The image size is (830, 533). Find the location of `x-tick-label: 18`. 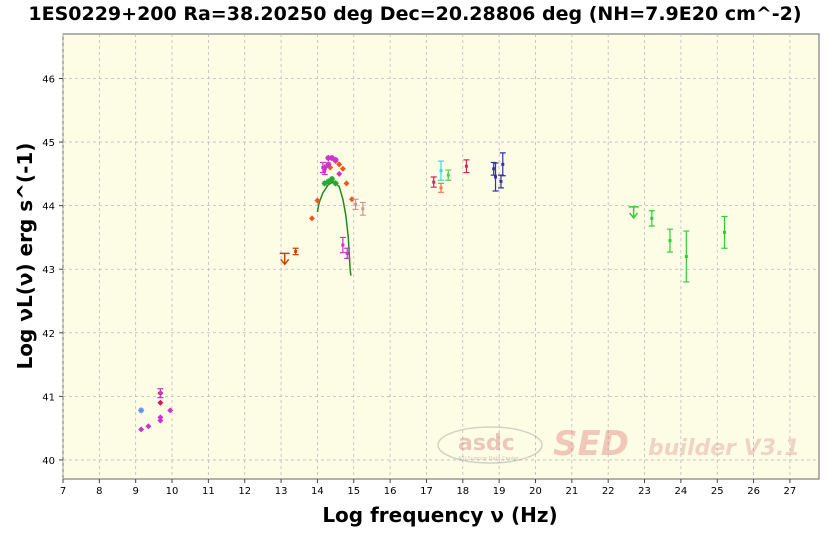

x-tick-label: 18 is located at coordinates (462, 491).